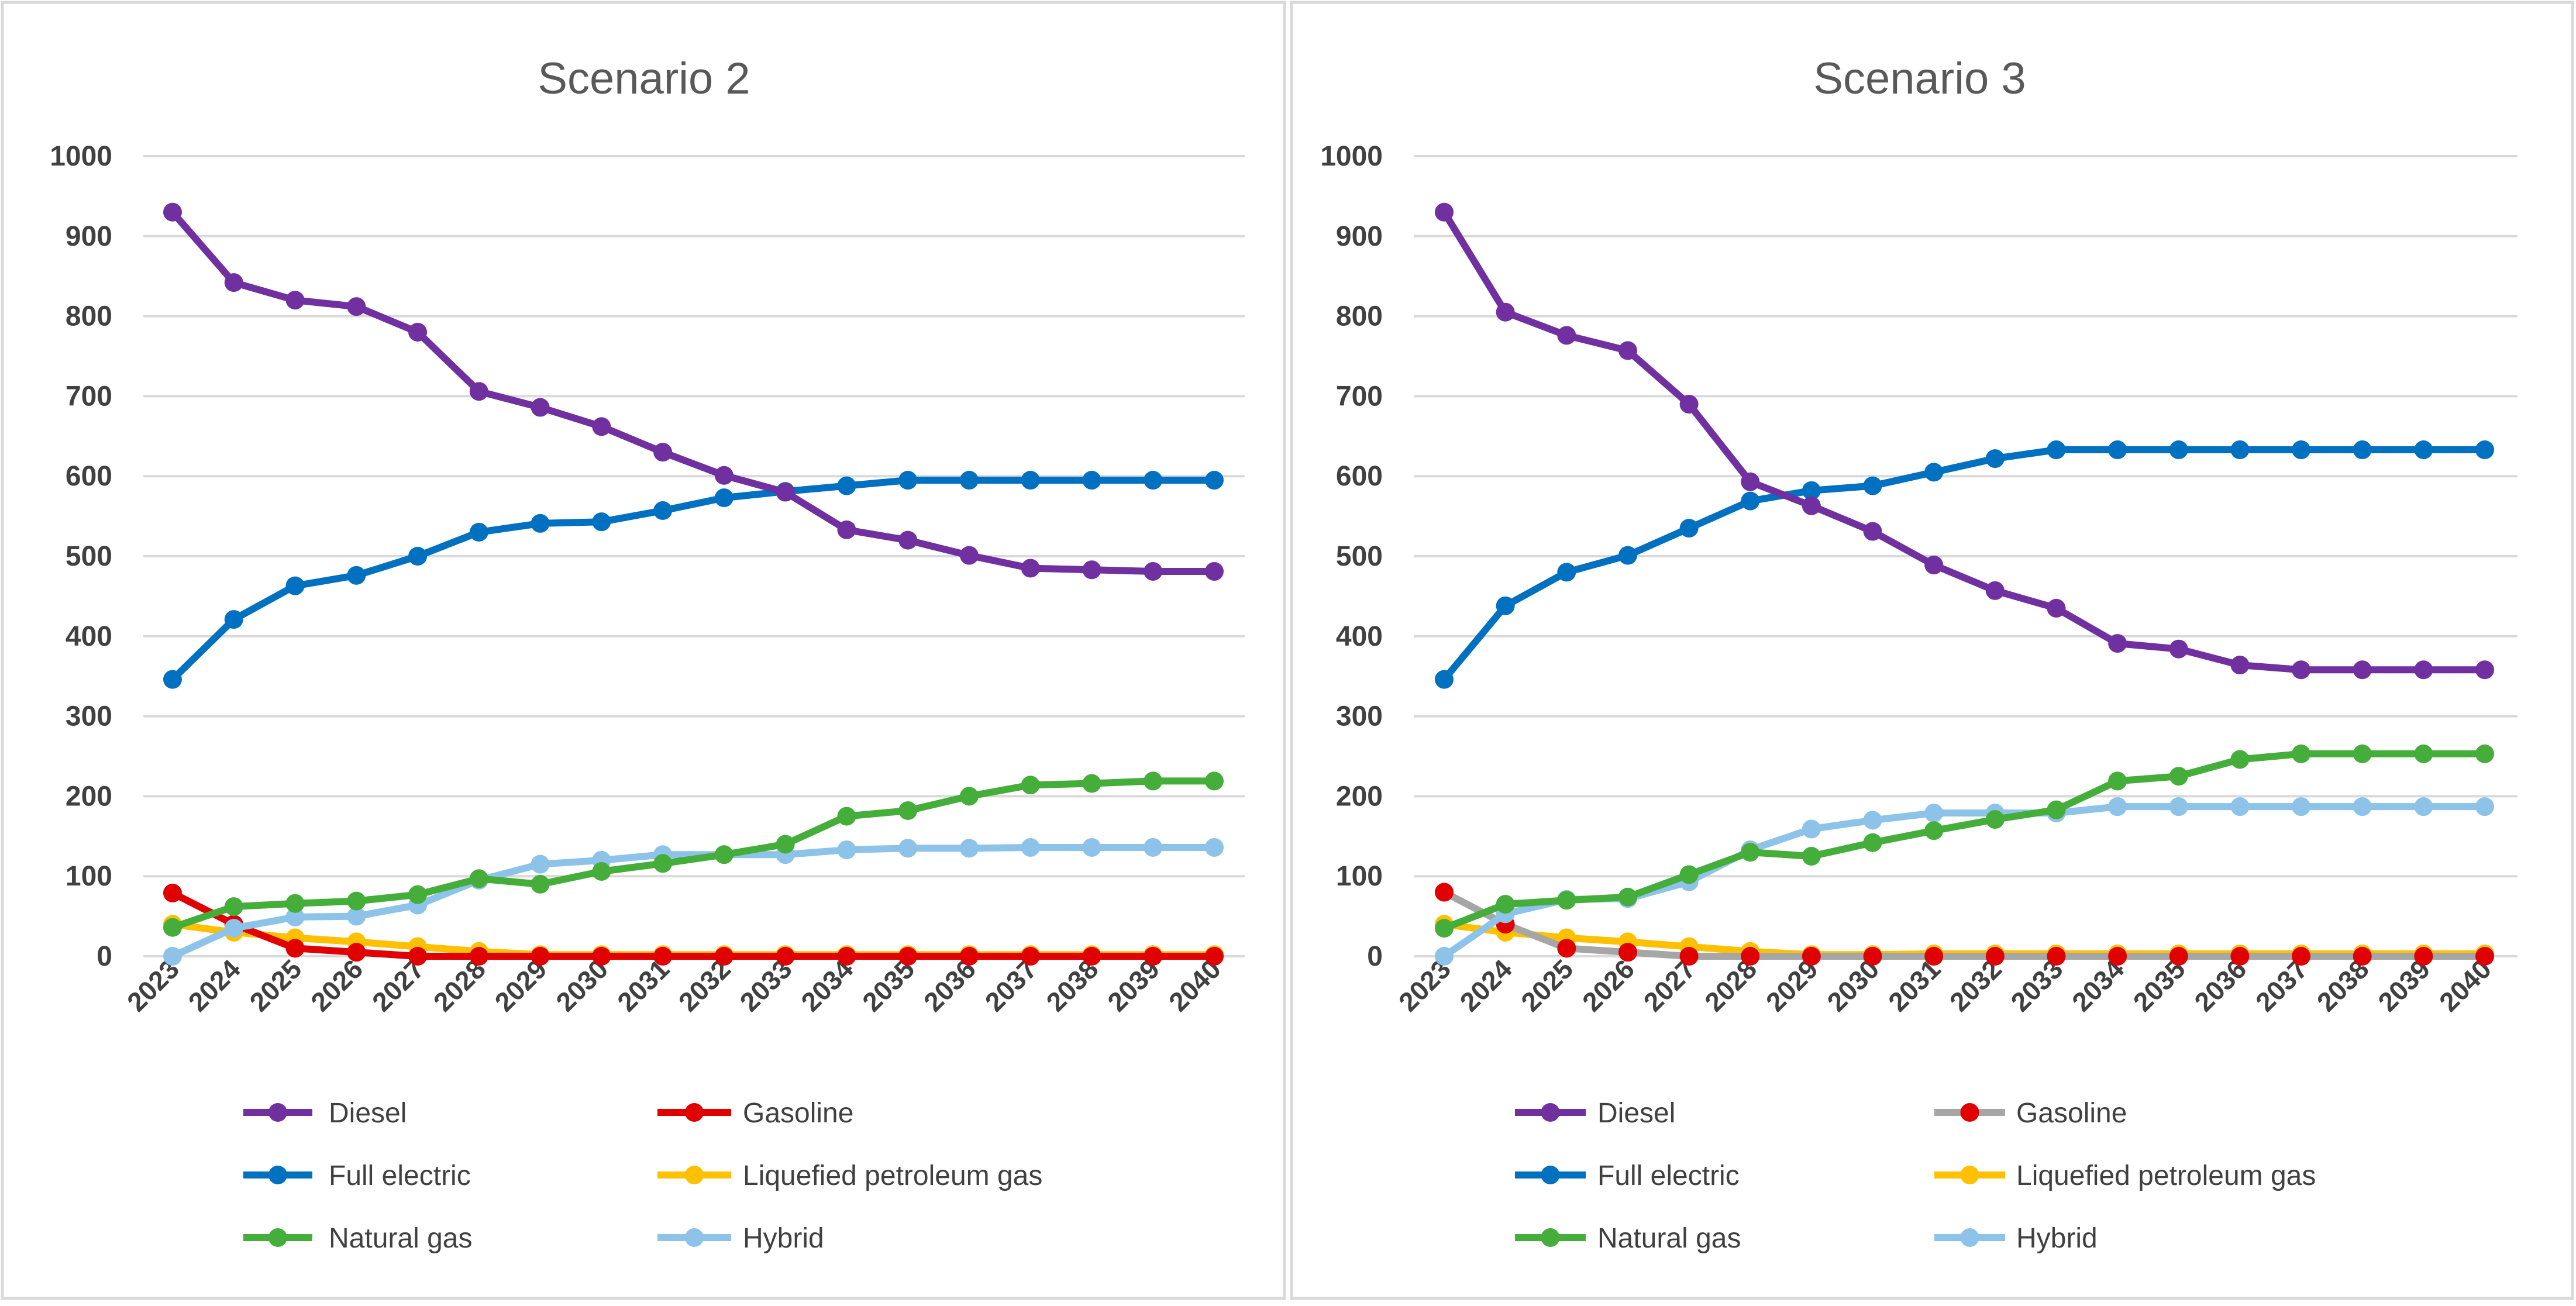 This screenshot has height=1306, width=2576. I want to click on y-tick-label: 600, so click(89, 476).